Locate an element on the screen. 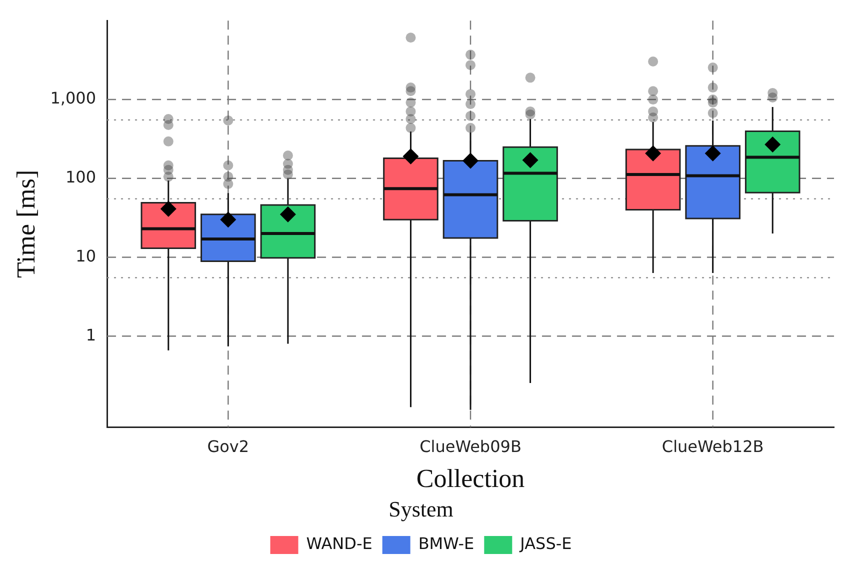 The height and width of the screenshot is (572, 854). legend-label: WAND-E is located at coordinates (339, 544).